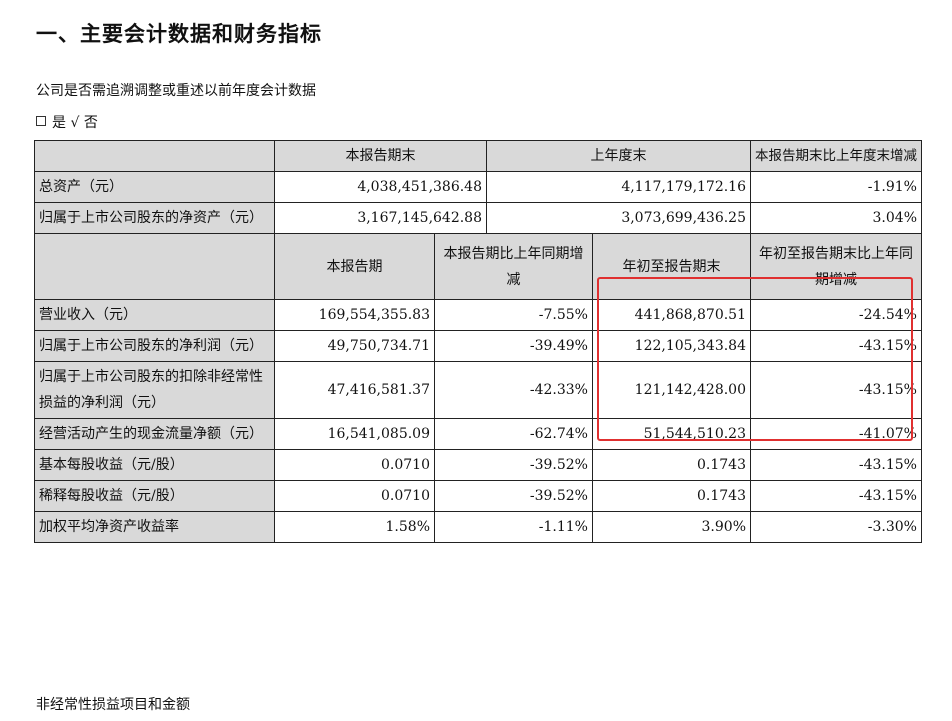  I want to click on cell-value: 3,073,699,436.25, so click(618, 218).